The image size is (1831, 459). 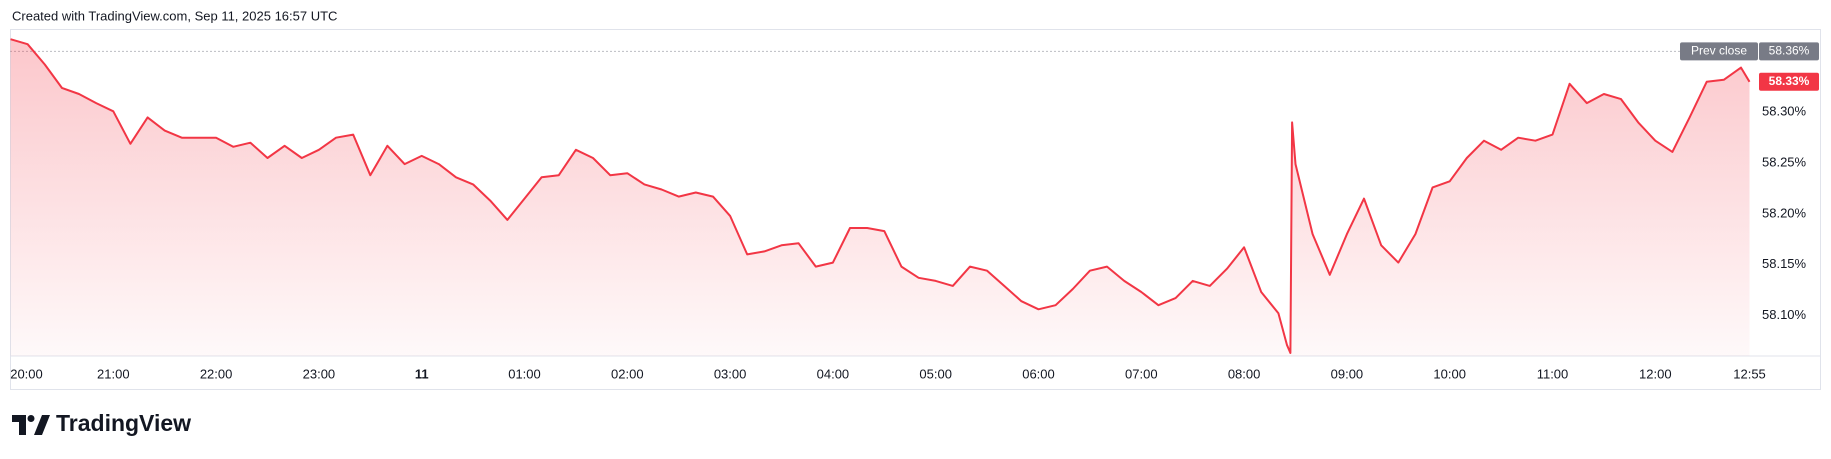 I want to click on last-price-label: 58.33%, so click(x=1789, y=81).